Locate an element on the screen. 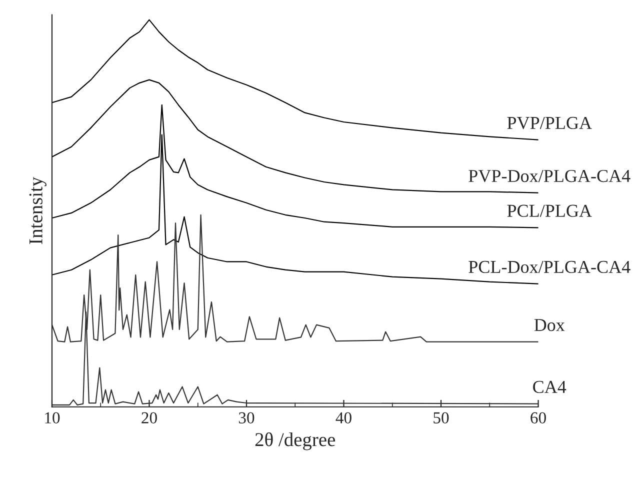  series-label: CA4 is located at coordinates (549, 387).